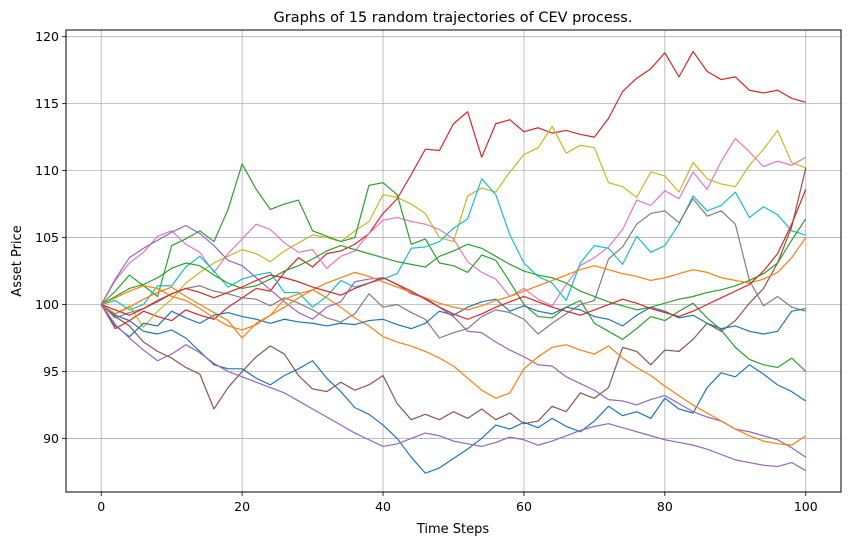 This screenshot has width=850, height=545. What do you see at coordinates (51, 438) in the screenshot?
I see `y-tick-label: 90` at bounding box center [51, 438].